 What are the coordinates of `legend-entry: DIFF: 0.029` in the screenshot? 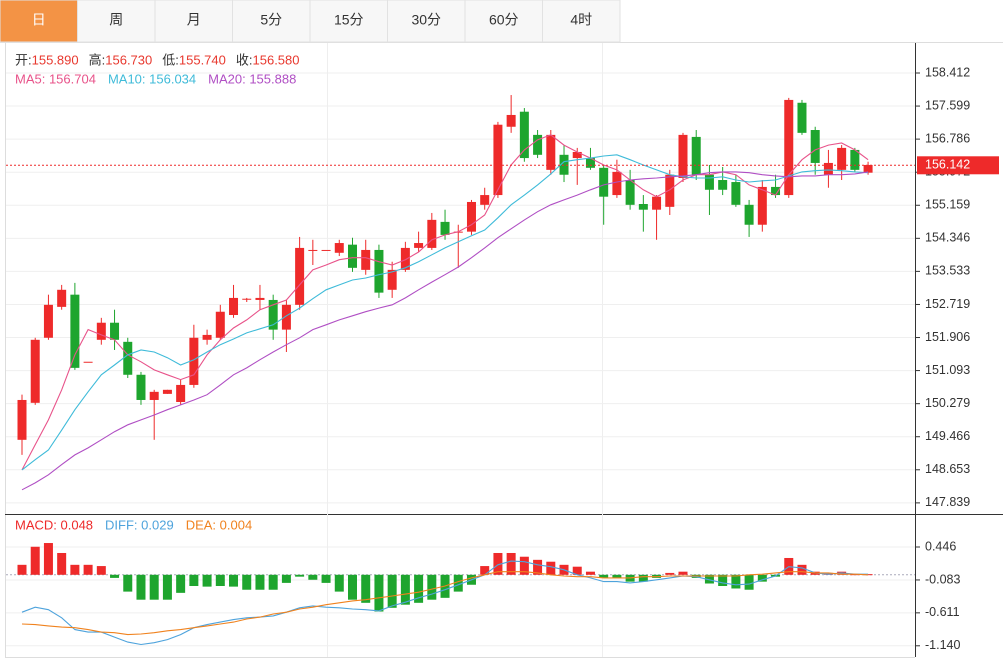 It's located at (139, 524).